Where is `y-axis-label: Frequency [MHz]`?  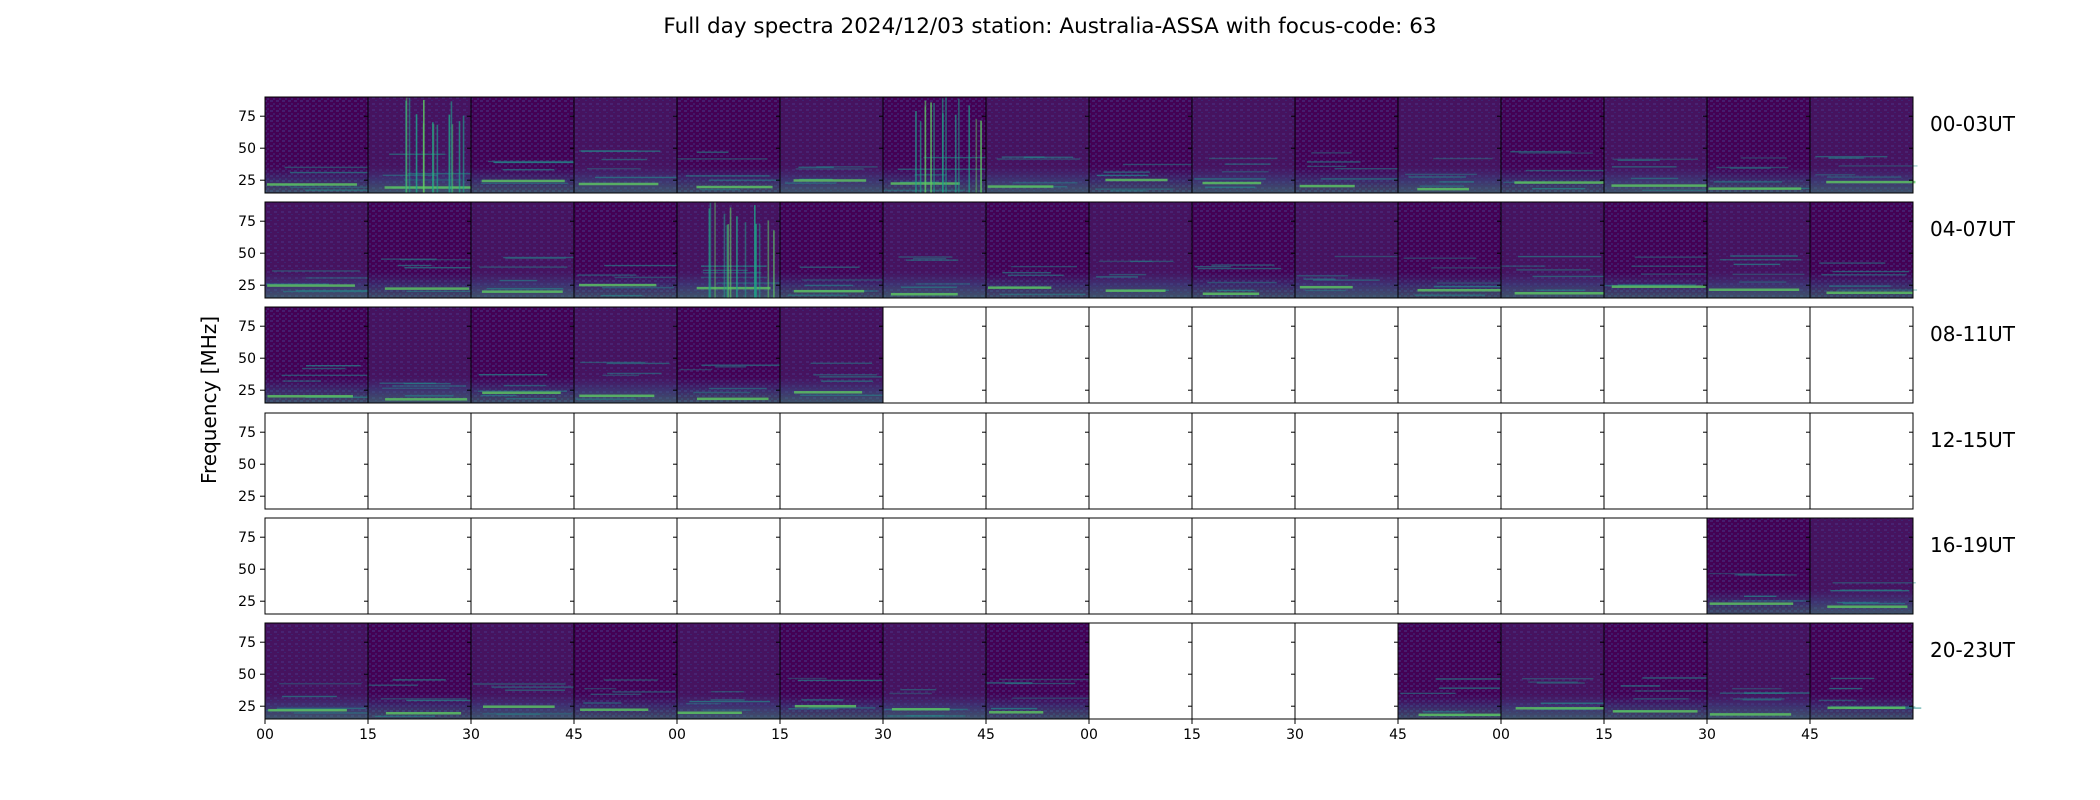
y-axis-label: Frequency [MHz] is located at coordinates (209, 400).